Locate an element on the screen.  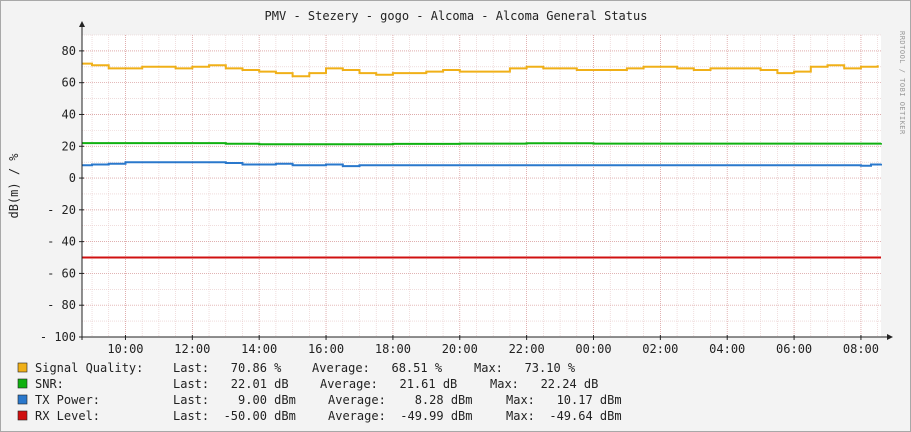
rrdtool-watermark: RRDTOOL / TOBI OETIKER is located at coordinates (902, 83).